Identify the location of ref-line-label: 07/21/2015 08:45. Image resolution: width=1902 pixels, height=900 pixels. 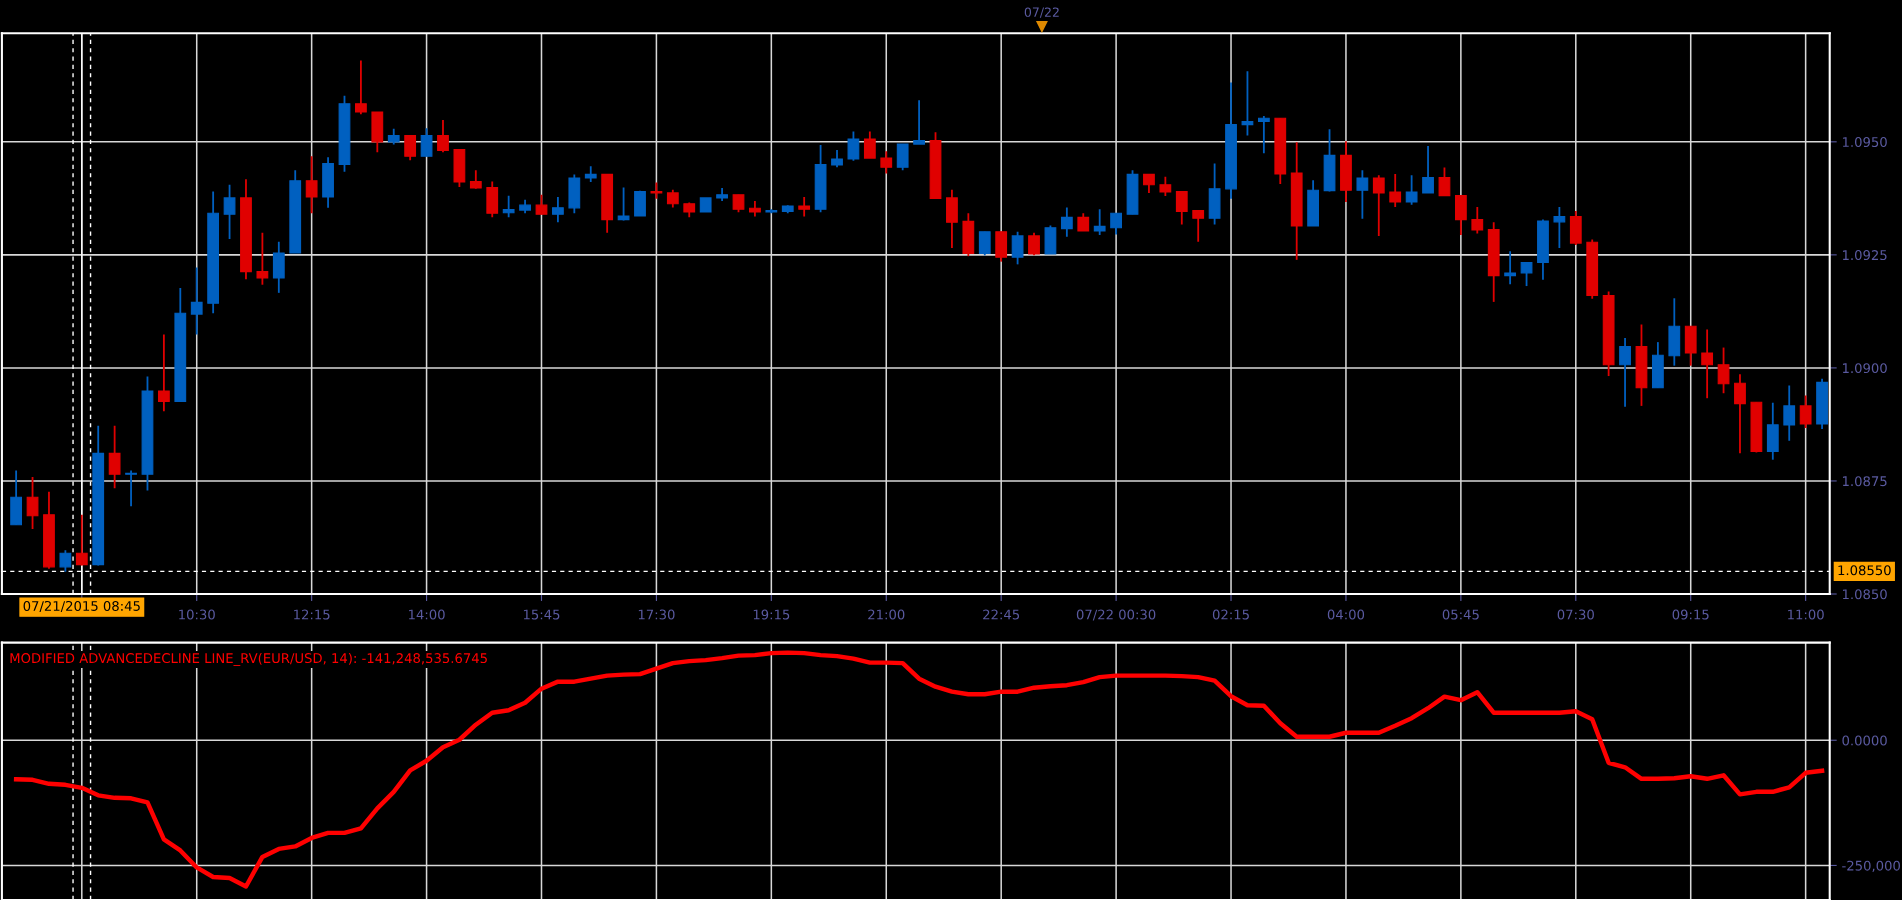
(81, 606).